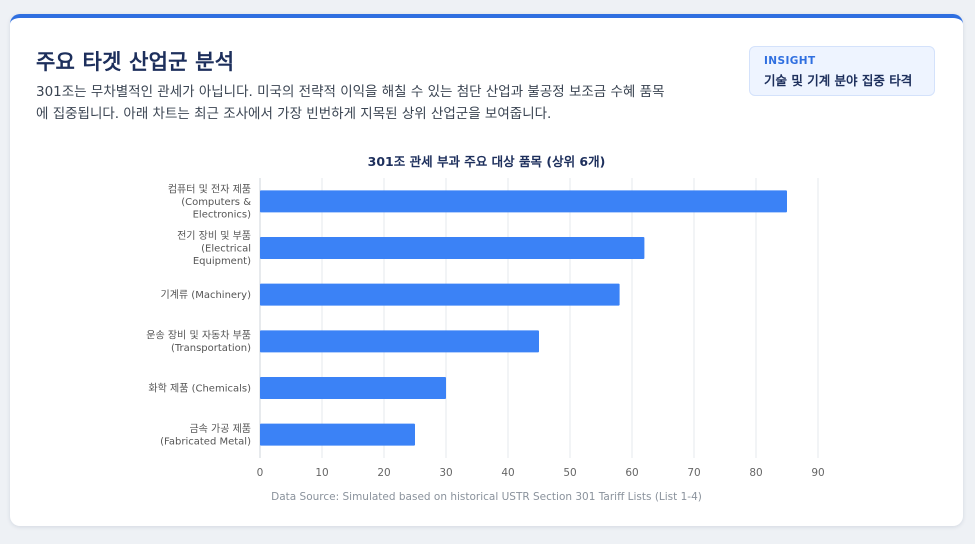  Describe the element at coordinates (206, 295) in the screenshot. I see `category-label: 기계류 (Machinery)` at that location.